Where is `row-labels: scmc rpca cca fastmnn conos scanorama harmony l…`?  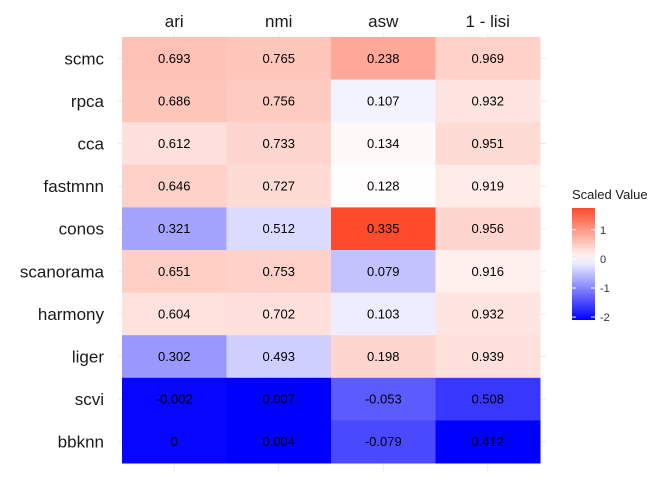
row-labels: scmc rpca cca fastmnn conos scanorama harmony l… is located at coordinates (62, 250).